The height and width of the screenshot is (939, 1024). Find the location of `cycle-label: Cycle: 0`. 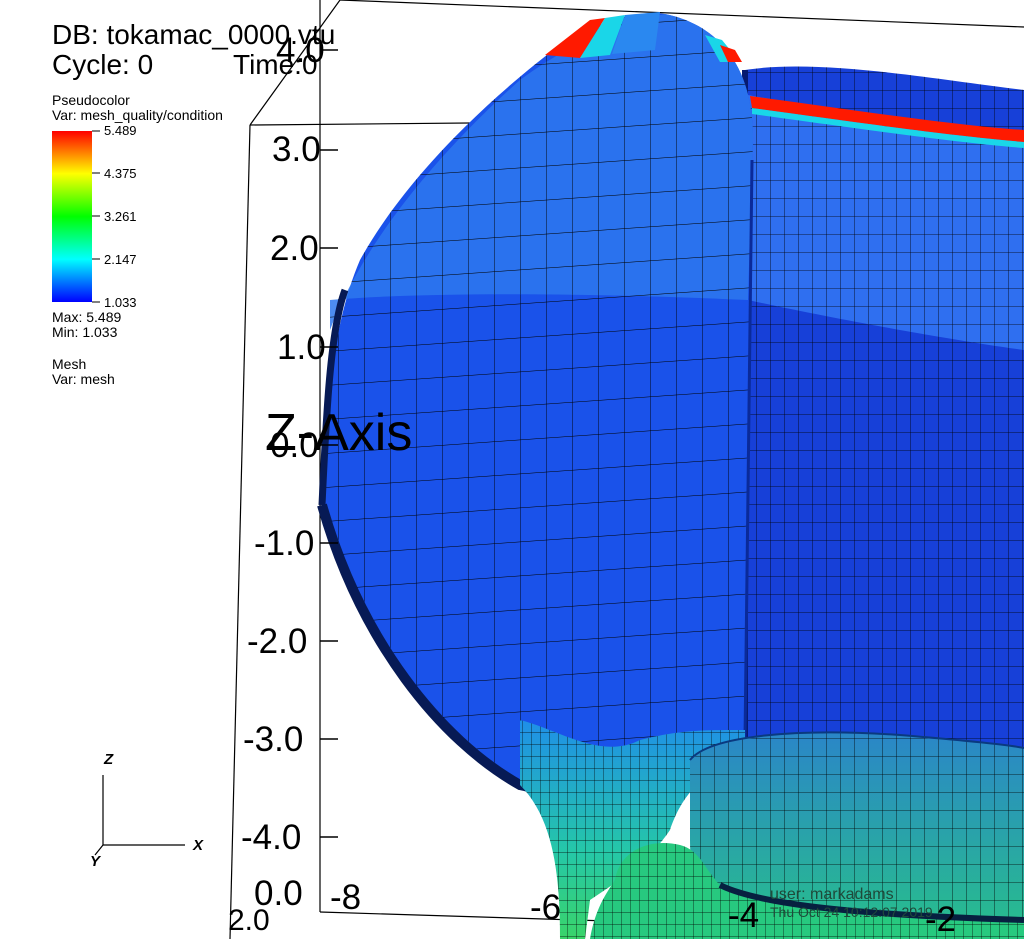

cycle-label: Cycle: 0 is located at coordinates (103, 64).